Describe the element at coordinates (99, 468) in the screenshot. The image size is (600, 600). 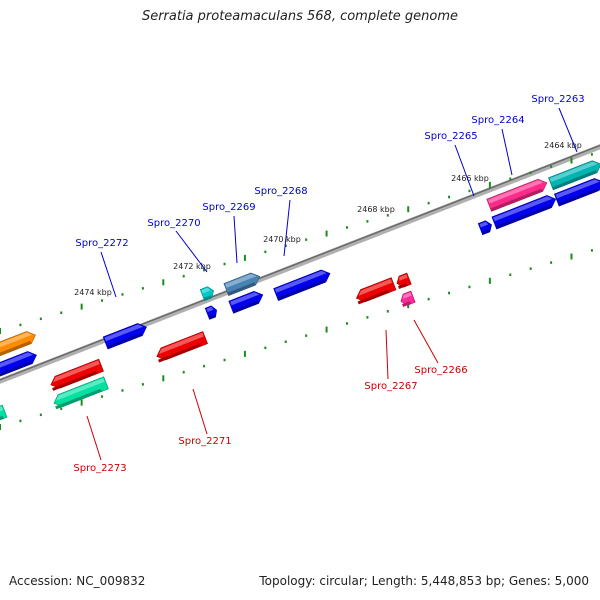
I see `gene-label-bottom: Spro_2273` at that location.